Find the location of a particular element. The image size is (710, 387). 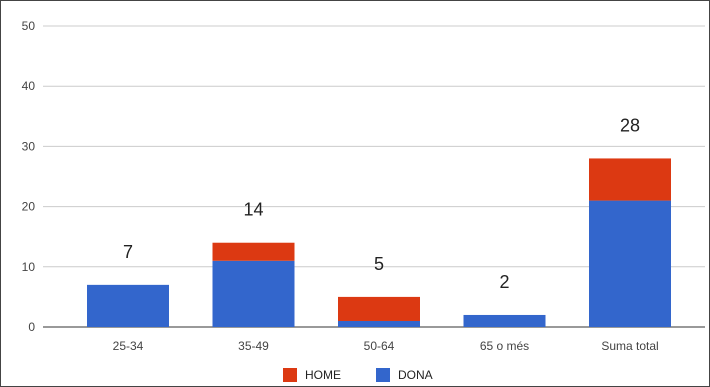

x-tick-label: 50-64 is located at coordinates (379, 346).